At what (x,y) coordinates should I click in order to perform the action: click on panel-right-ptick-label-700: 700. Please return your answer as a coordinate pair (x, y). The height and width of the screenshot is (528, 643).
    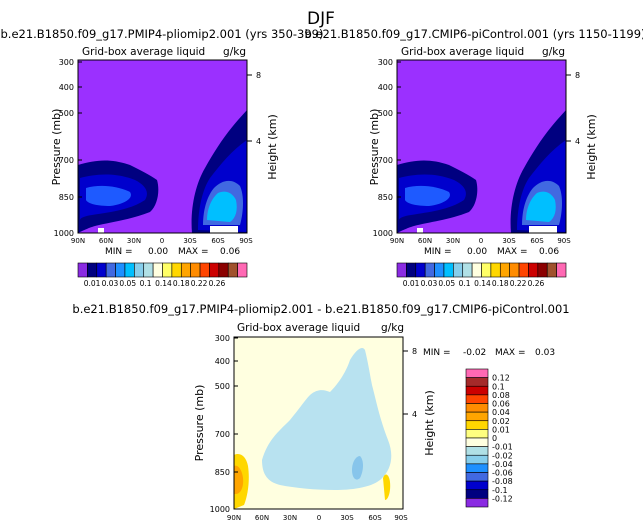
    Looking at the image, I should click on (385, 160).